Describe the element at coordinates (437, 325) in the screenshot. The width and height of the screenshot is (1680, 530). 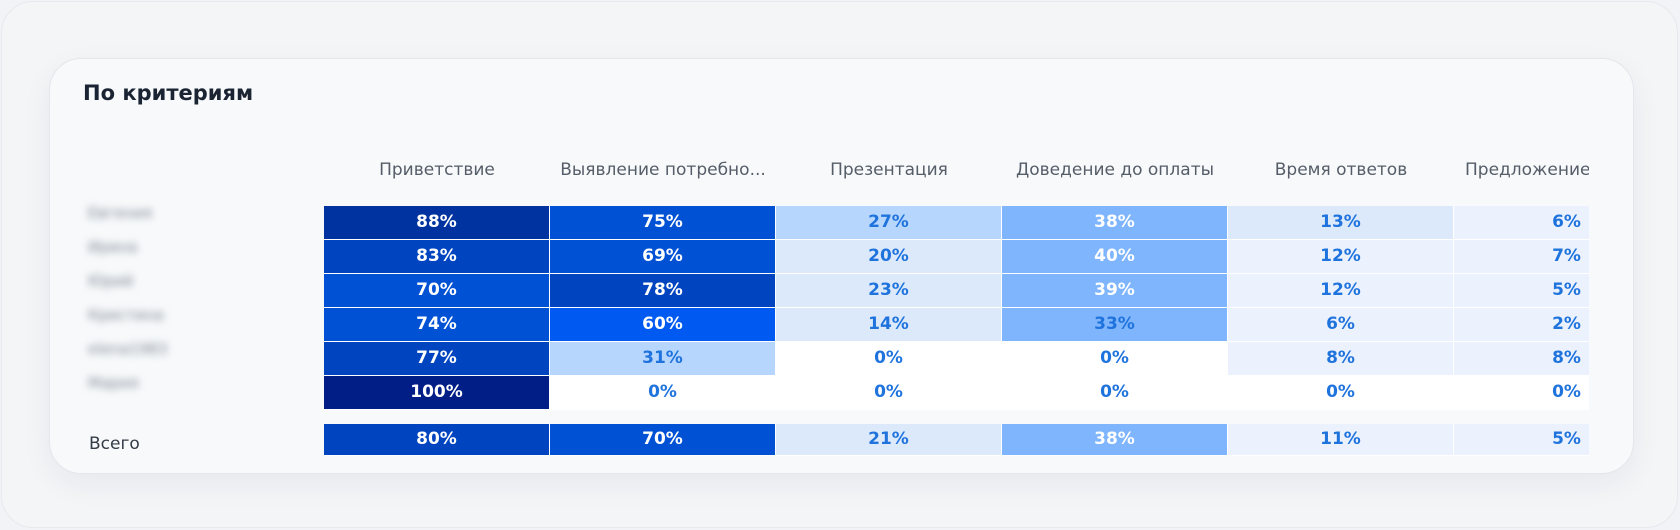
I see `score-cell-greeting: 74%` at that location.